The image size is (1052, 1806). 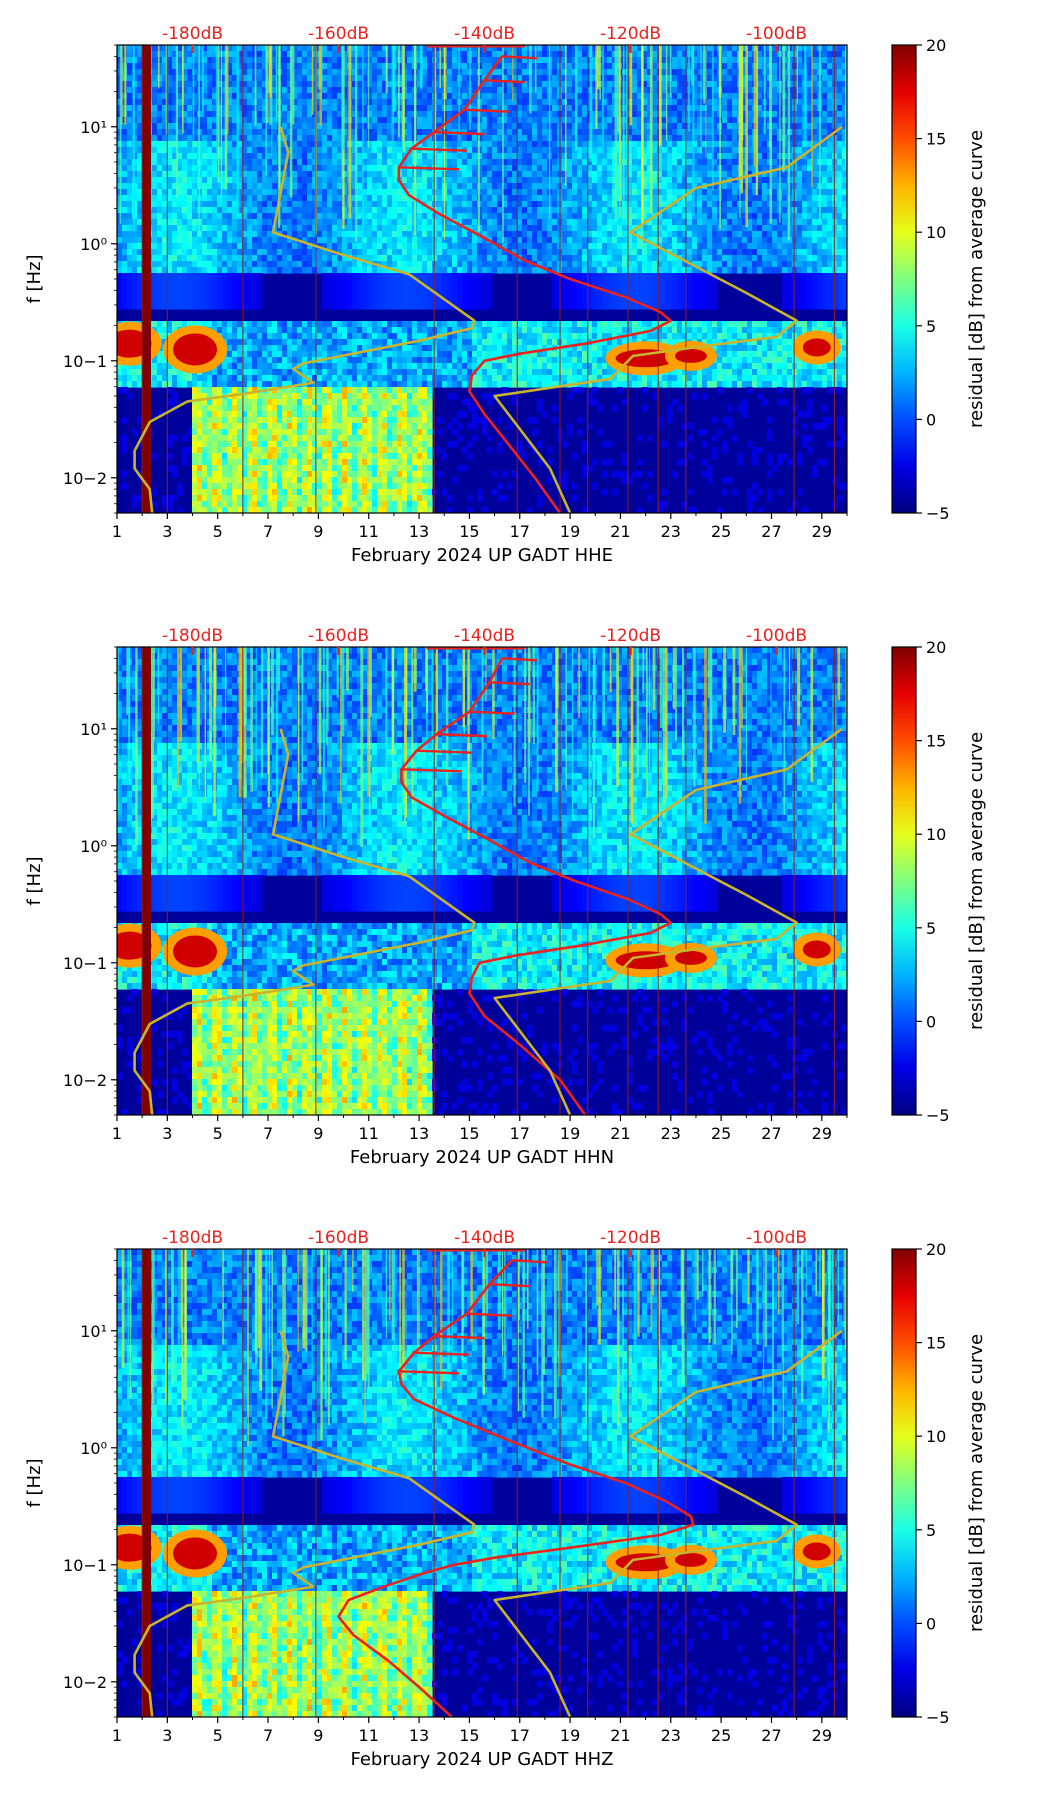 I want to click on x-tick-label: 19, so click(x=570, y=531).